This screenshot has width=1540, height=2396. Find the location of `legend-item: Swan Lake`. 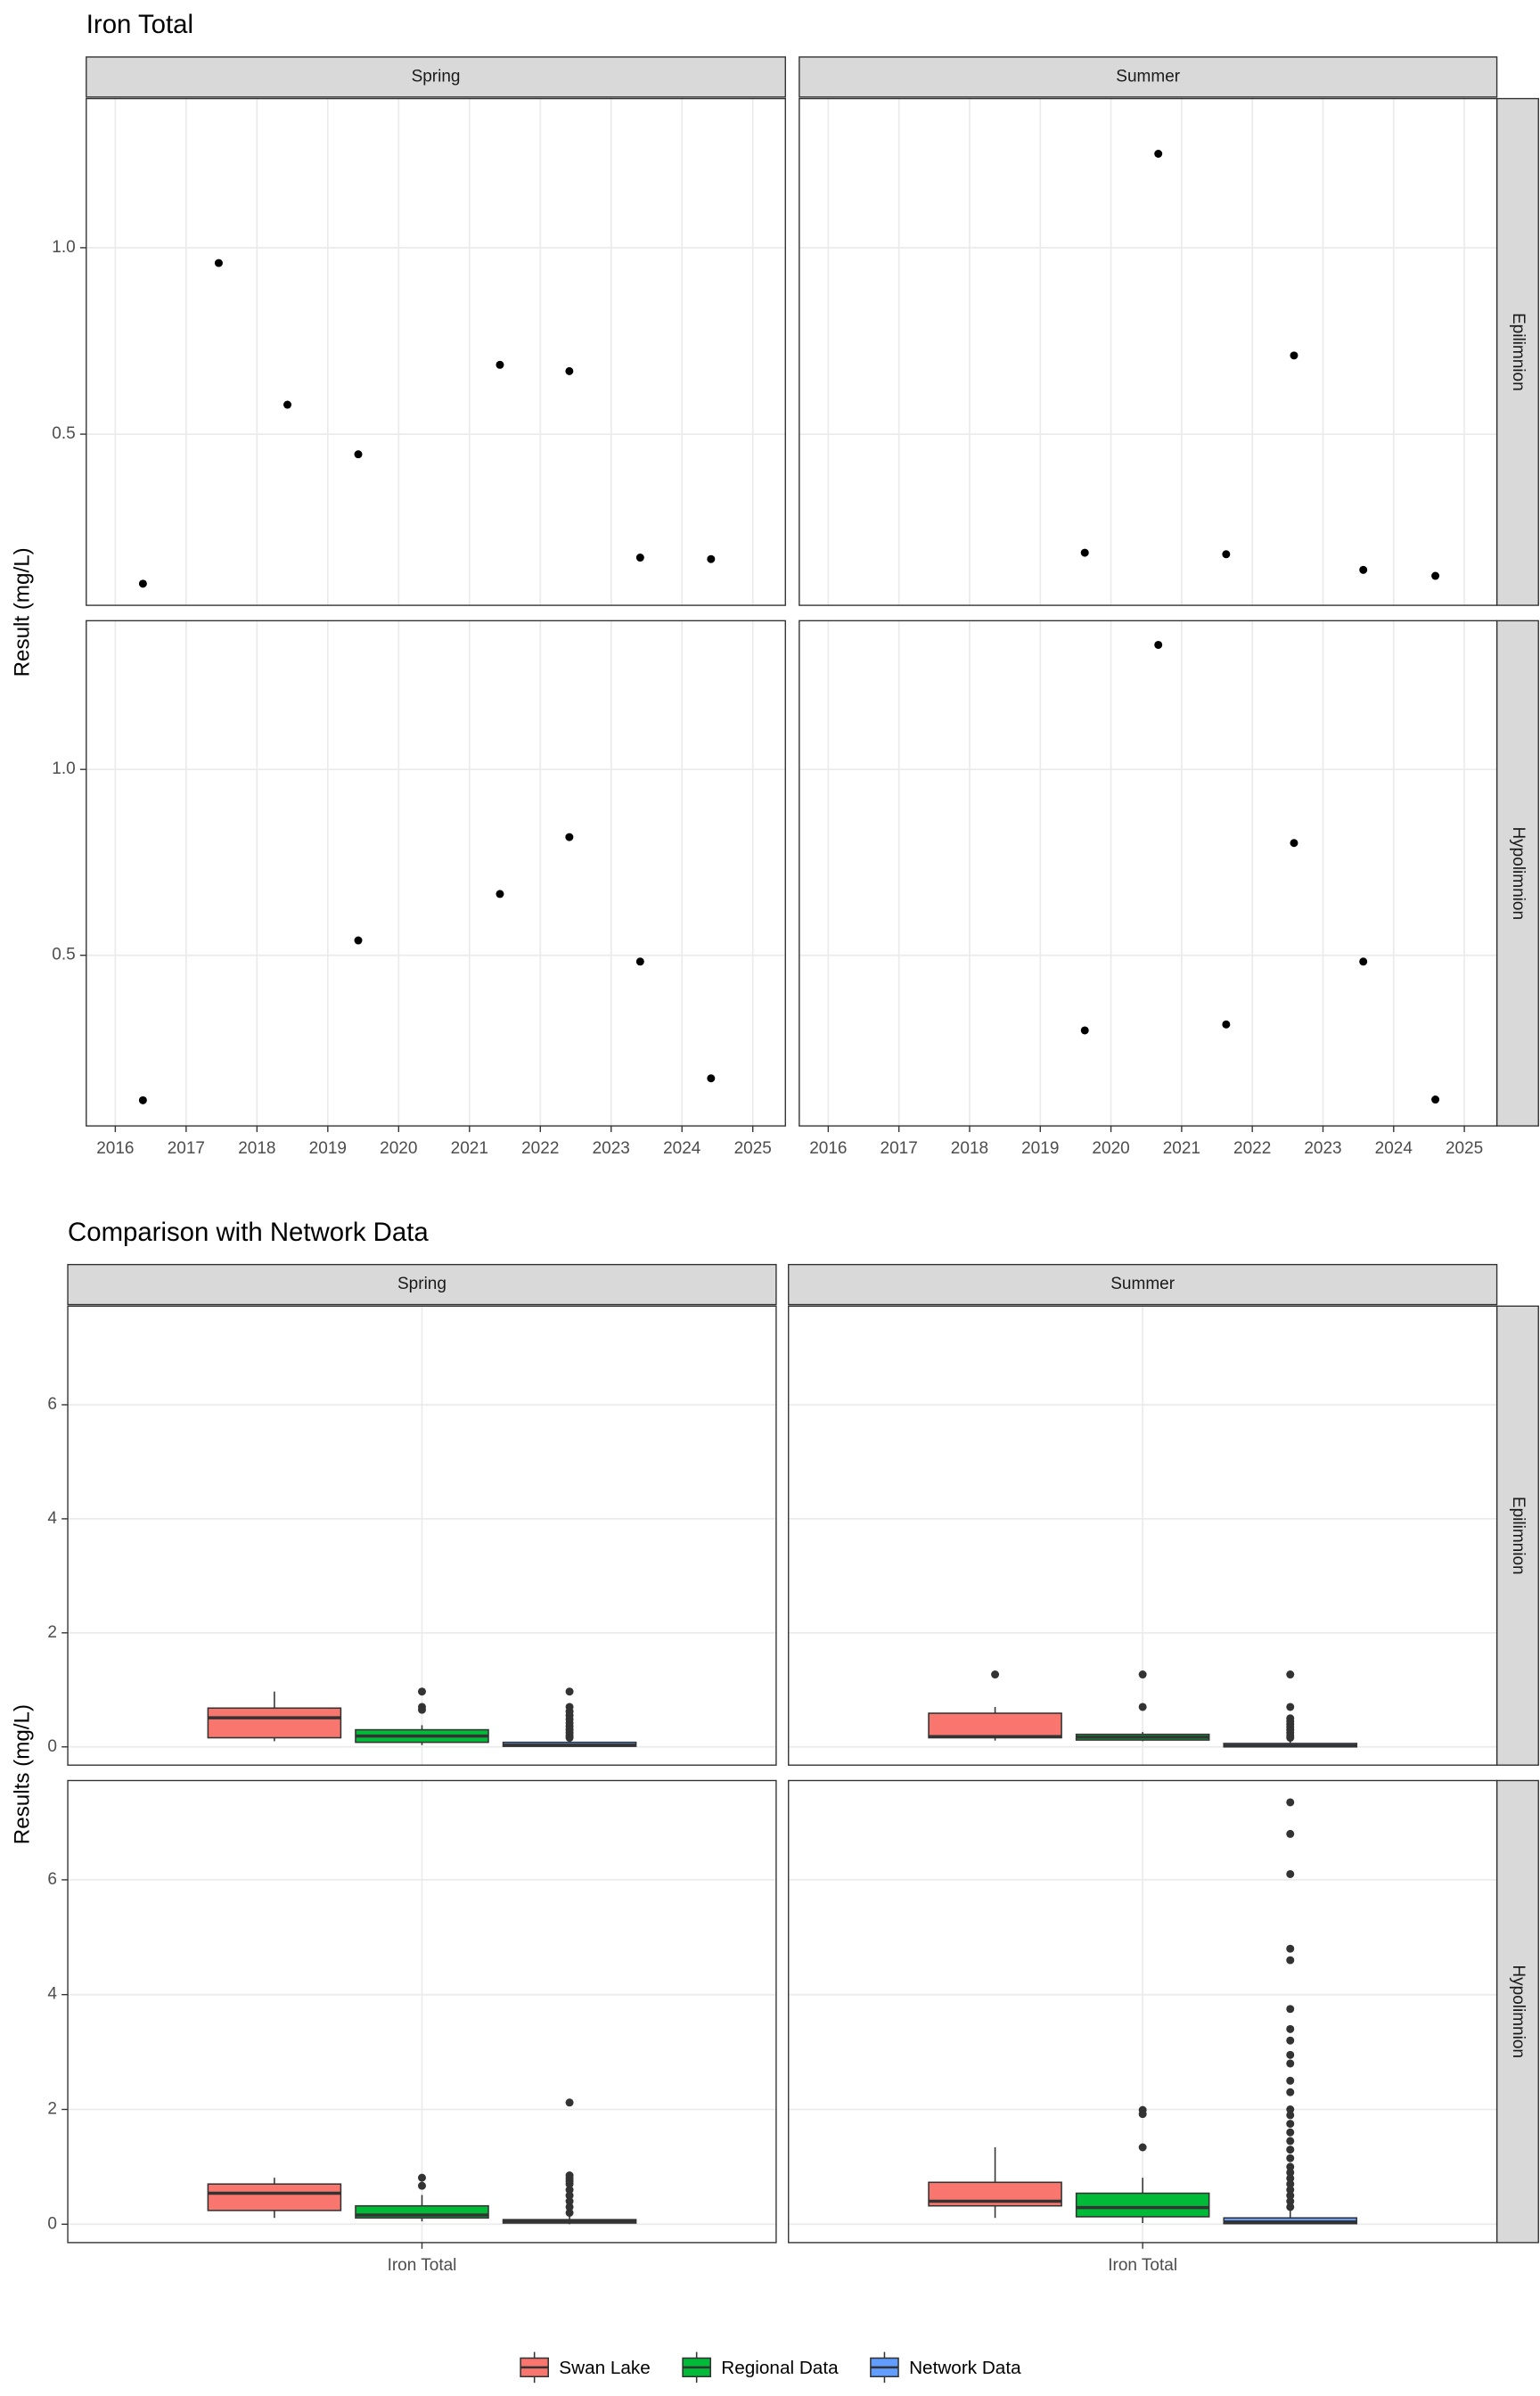

legend-item: Swan Lake is located at coordinates (585, 2367).